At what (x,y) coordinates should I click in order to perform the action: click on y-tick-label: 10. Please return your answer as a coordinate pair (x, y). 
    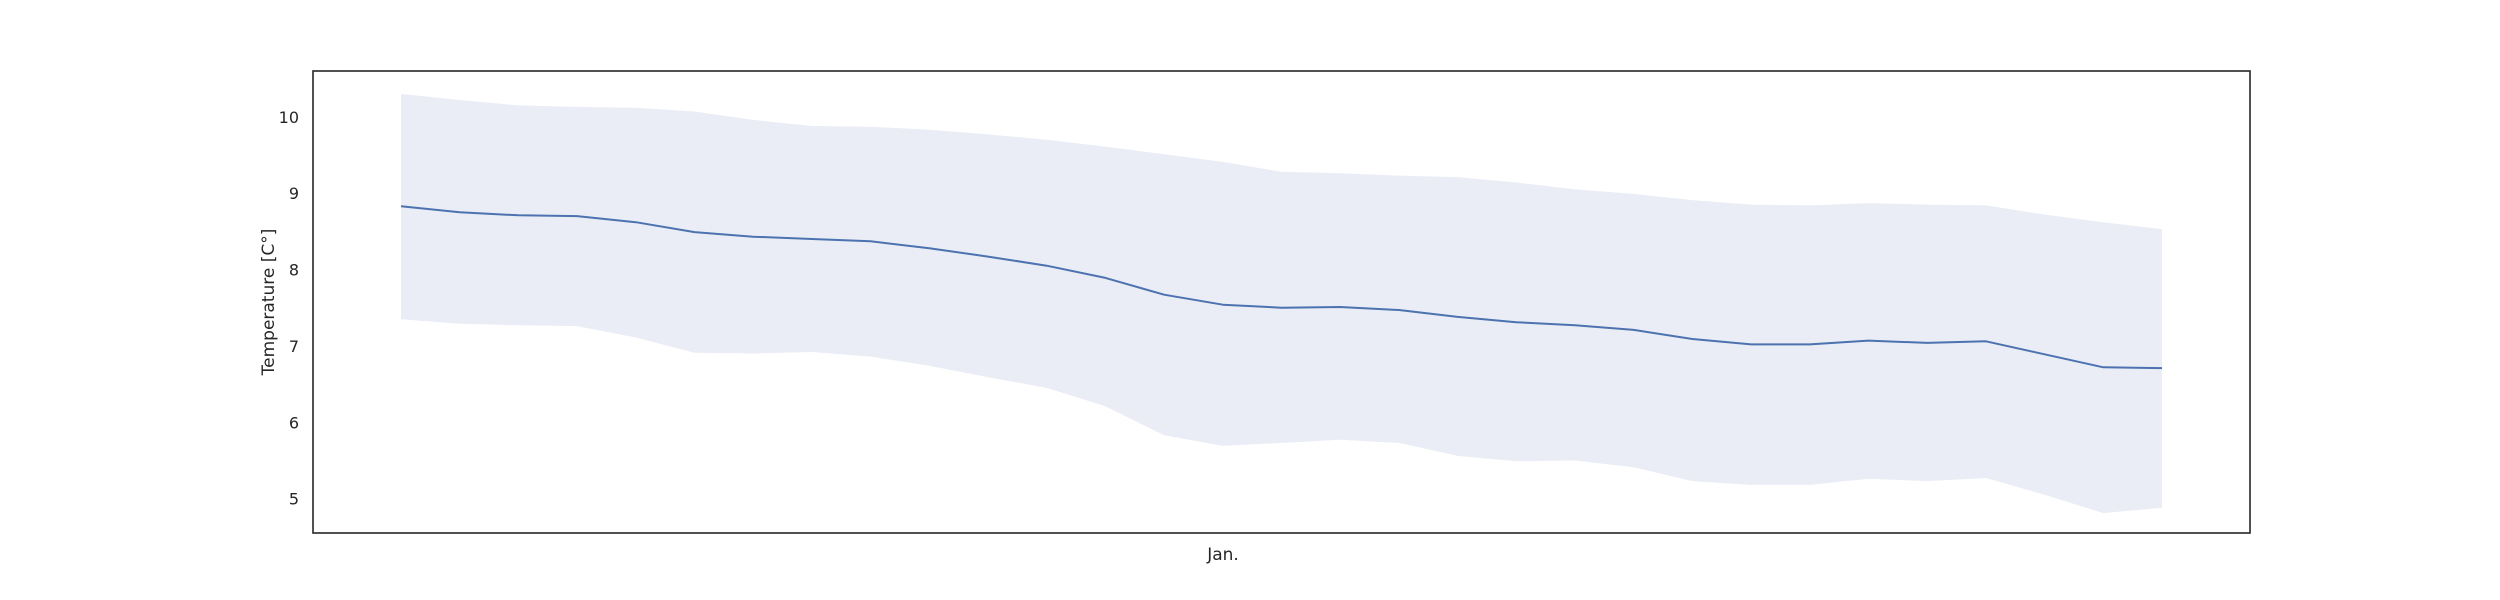
    Looking at the image, I should click on (289, 117).